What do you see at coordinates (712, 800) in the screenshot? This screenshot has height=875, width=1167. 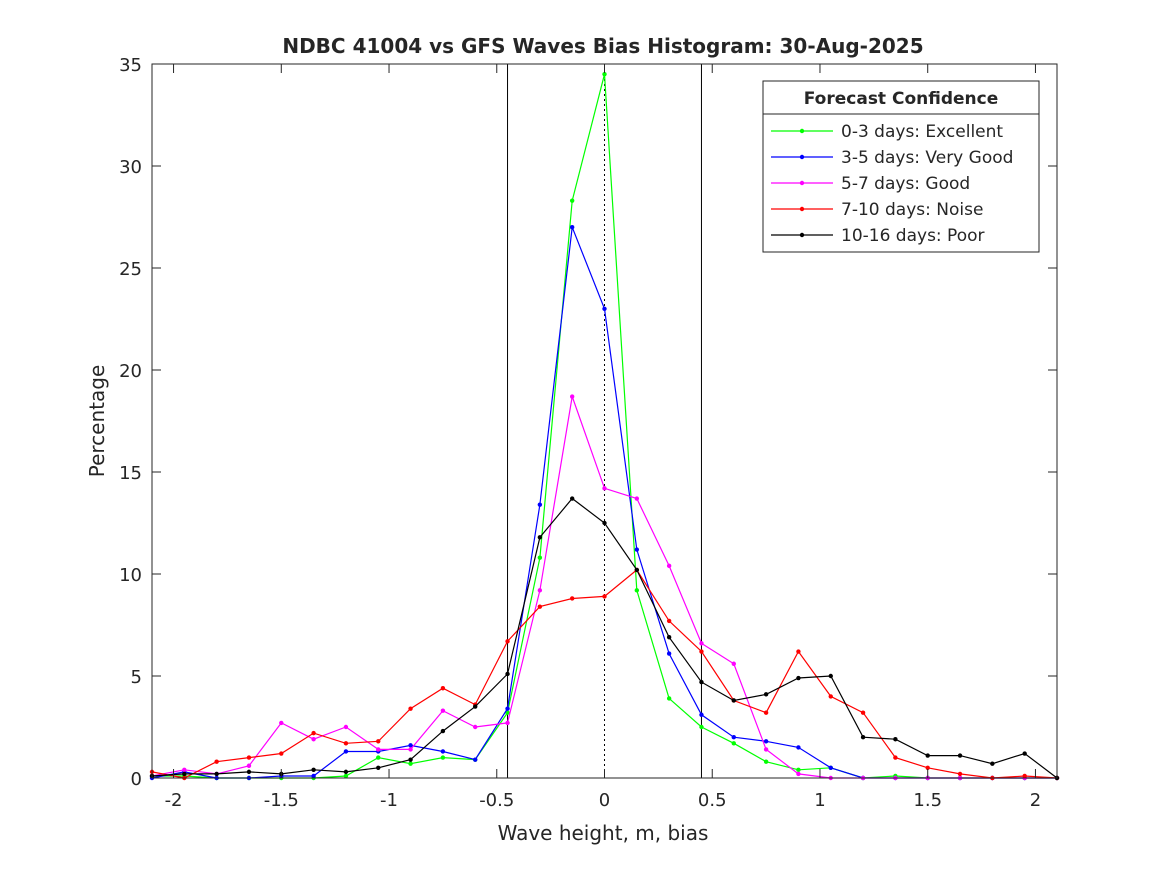 I see `x-tick-label: 0.5` at bounding box center [712, 800].